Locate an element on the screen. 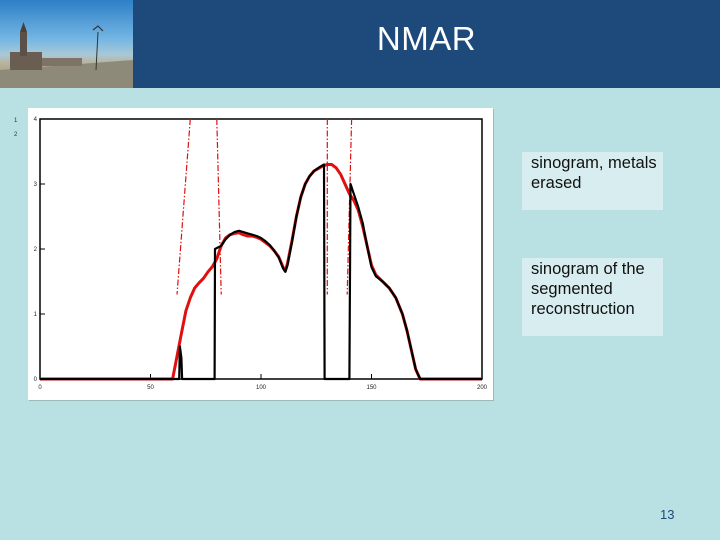 This screenshot has height=540, width=720. slide-title: NMAR is located at coordinates (426, 38).